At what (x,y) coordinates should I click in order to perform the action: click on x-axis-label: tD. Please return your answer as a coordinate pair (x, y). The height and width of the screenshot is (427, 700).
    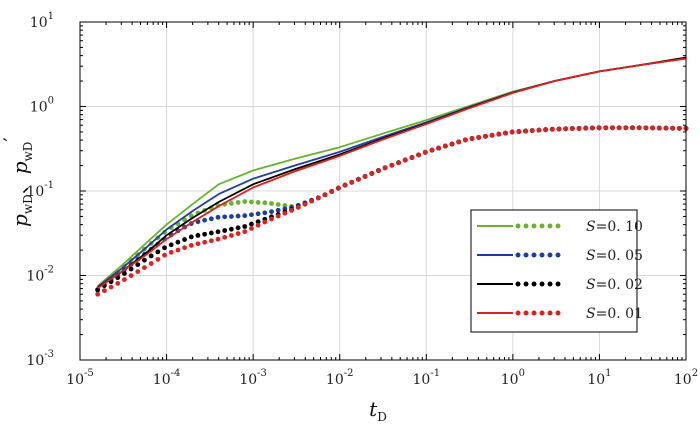
    Looking at the image, I should click on (378, 410).